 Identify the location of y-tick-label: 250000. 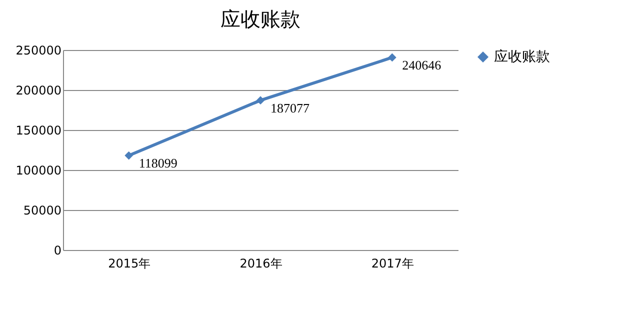
(39, 51).